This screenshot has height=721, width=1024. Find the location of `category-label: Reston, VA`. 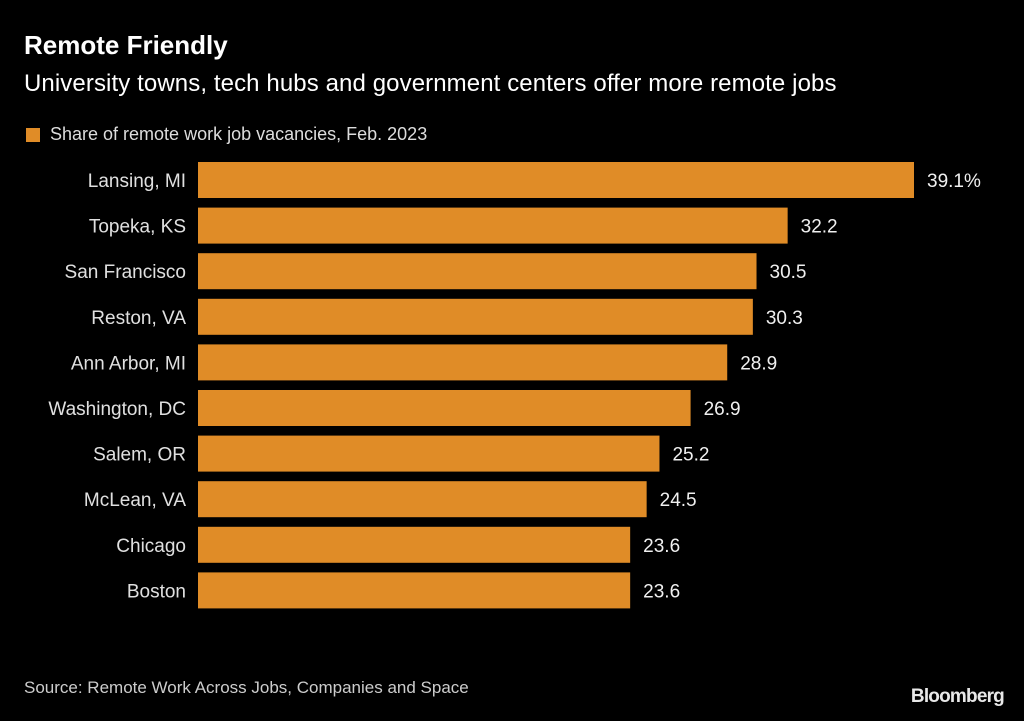

category-label: Reston, VA is located at coordinates (138, 318).